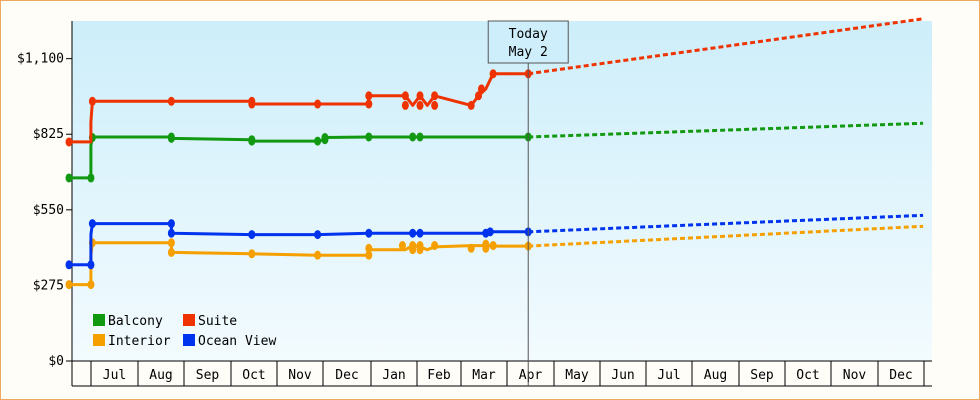 The image size is (980, 400). Describe the element at coordinates (484, 375) in the screenshot. I see `x-tick-label: Mar` at that location.